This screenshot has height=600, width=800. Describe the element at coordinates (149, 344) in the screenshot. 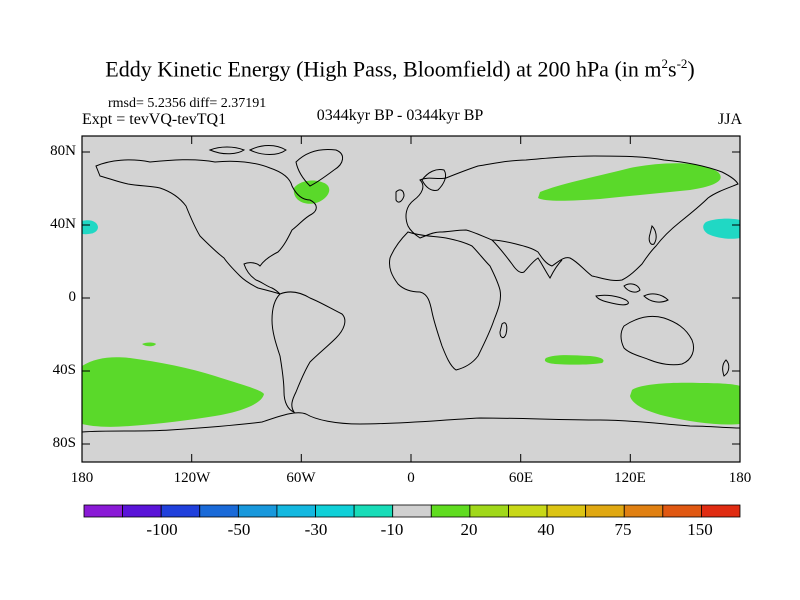

I see `anomaly-south-pacific-small` at that location.